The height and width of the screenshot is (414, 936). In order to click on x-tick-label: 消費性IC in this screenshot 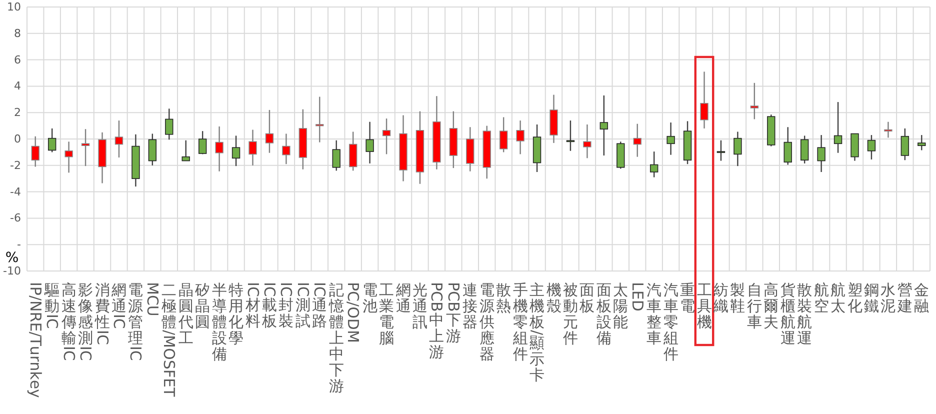, I will do `click(102, 313)`.